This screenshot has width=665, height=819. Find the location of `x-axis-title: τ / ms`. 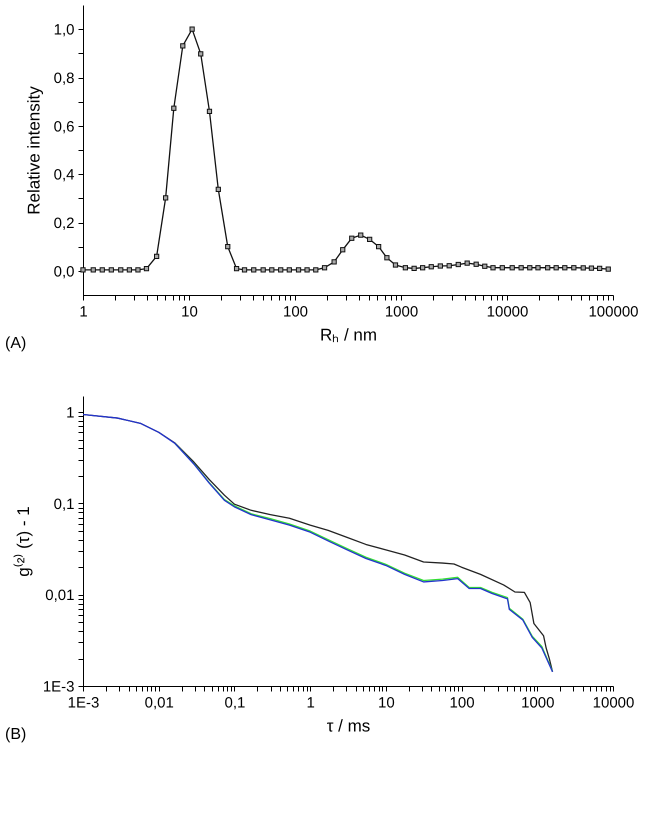

x-axis-title: τ / ms is located at coordinates (348, 726).